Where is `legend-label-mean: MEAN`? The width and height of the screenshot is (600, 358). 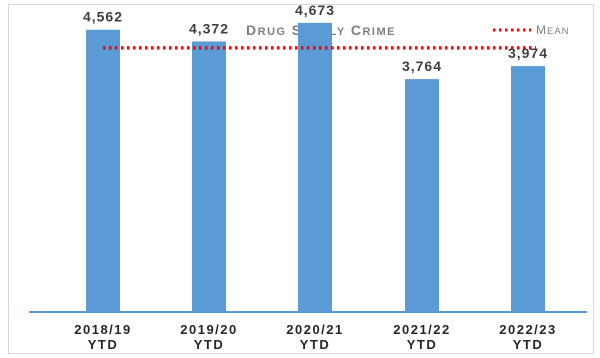
legend-label-mean: MEAN is located at coordinates (553, 30).